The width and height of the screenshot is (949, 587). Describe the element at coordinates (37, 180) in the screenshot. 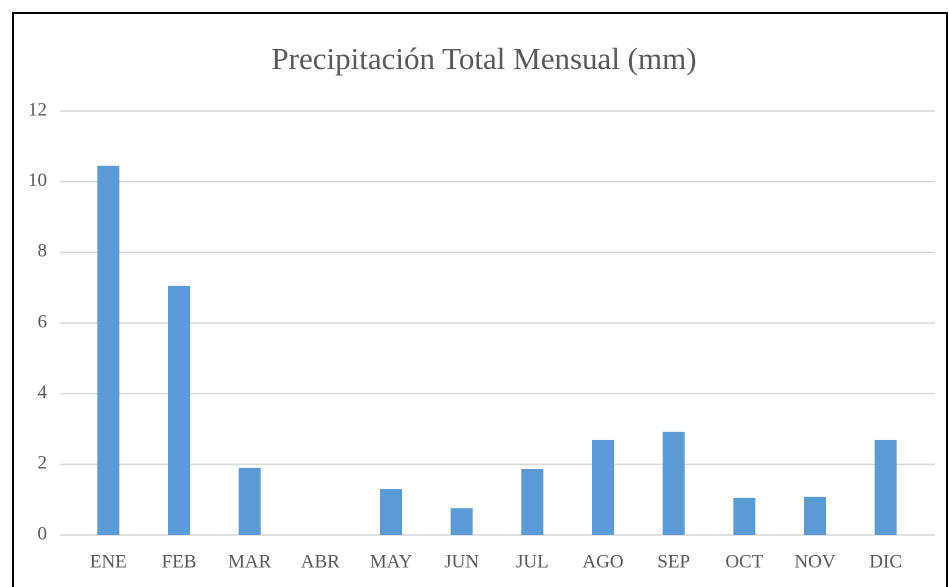

I see `y-tick-label: 10` at that location.